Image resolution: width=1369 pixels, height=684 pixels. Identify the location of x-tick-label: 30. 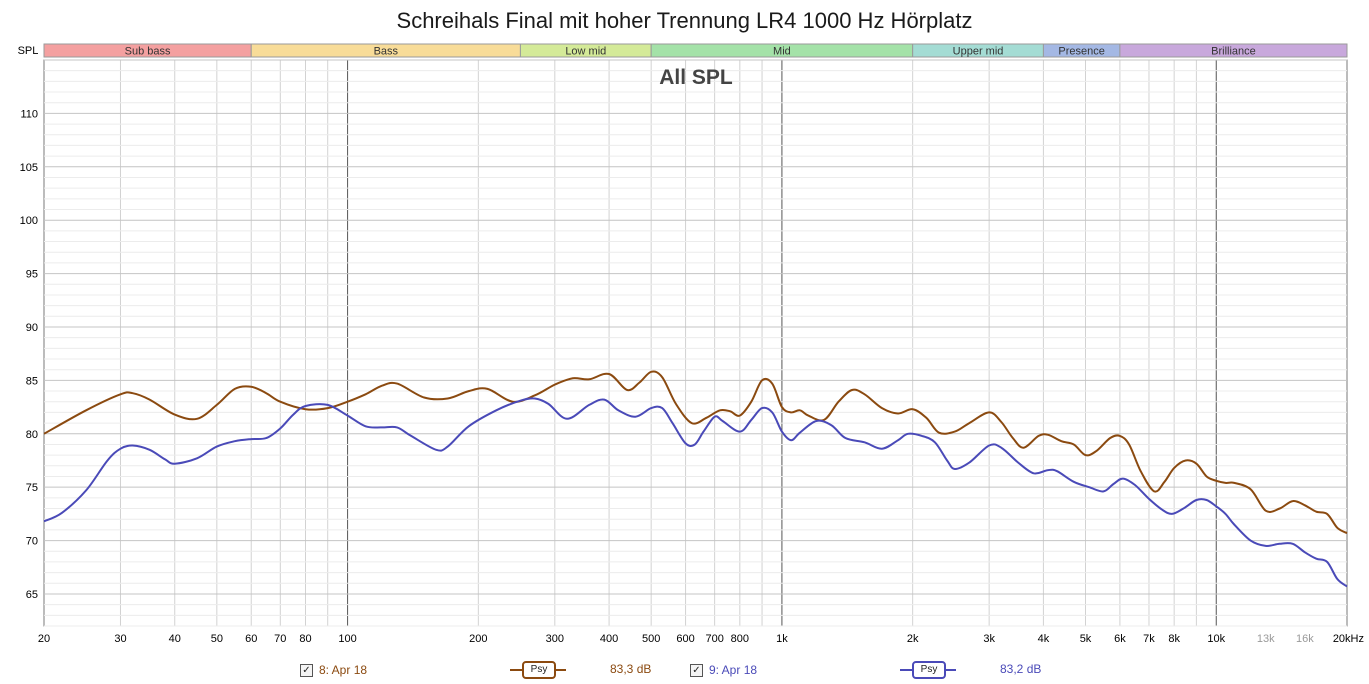
(120, 639).